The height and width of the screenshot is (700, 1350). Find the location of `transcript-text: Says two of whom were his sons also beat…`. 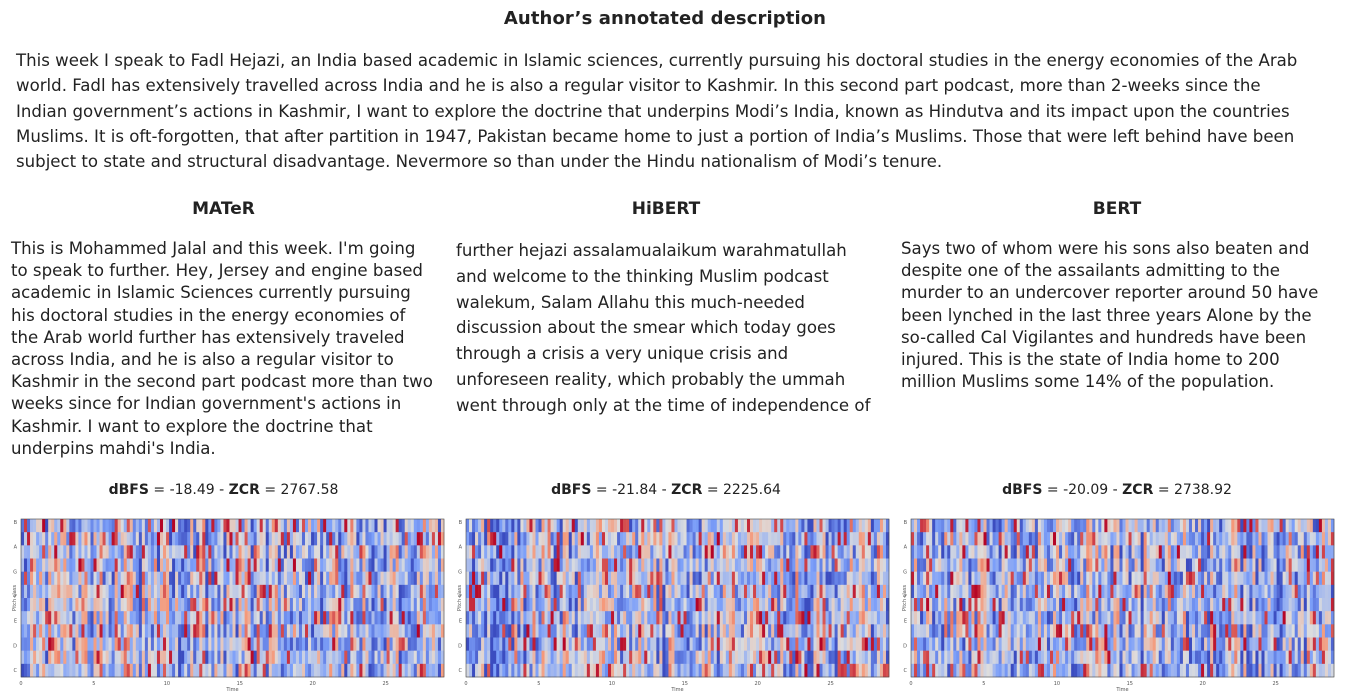

transcript-text: Says two of whom were his sons also beat… is located at coordinates (1110, 315).